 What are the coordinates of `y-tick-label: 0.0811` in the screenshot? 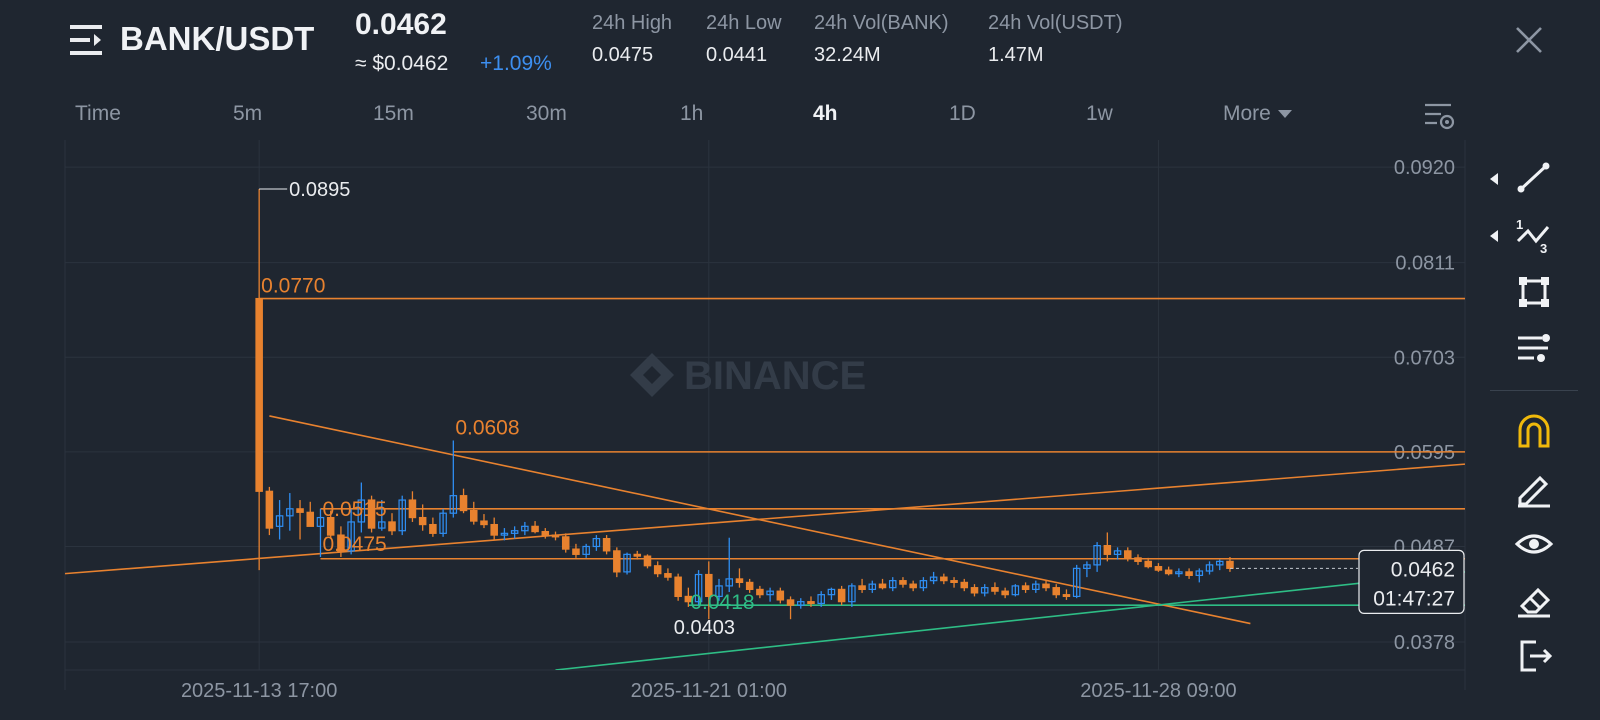 It's located at (1425, 264).